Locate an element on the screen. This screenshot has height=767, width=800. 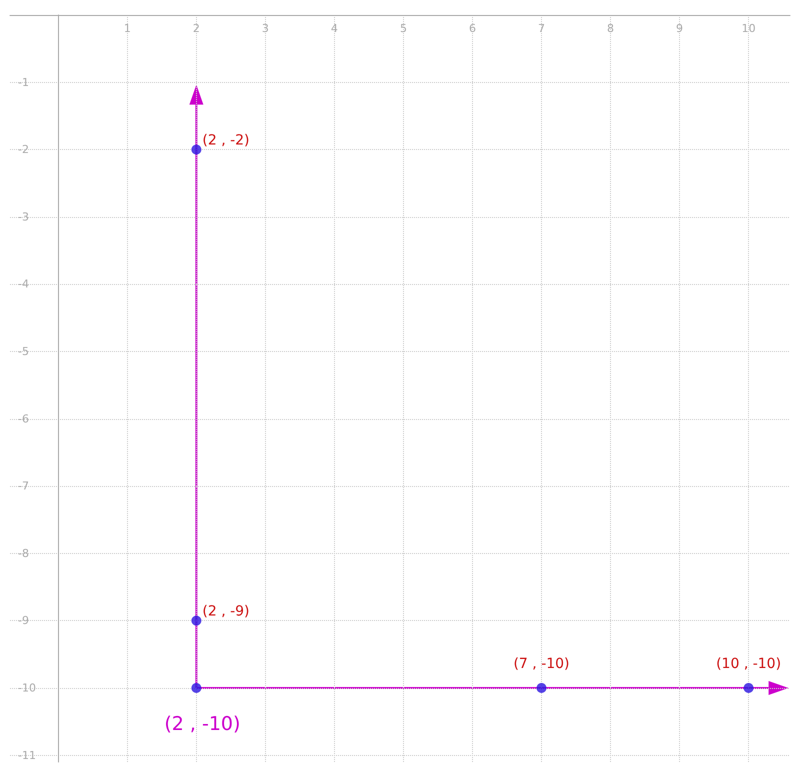
y-tick-label: -5 is located at coordinates (23, 351).